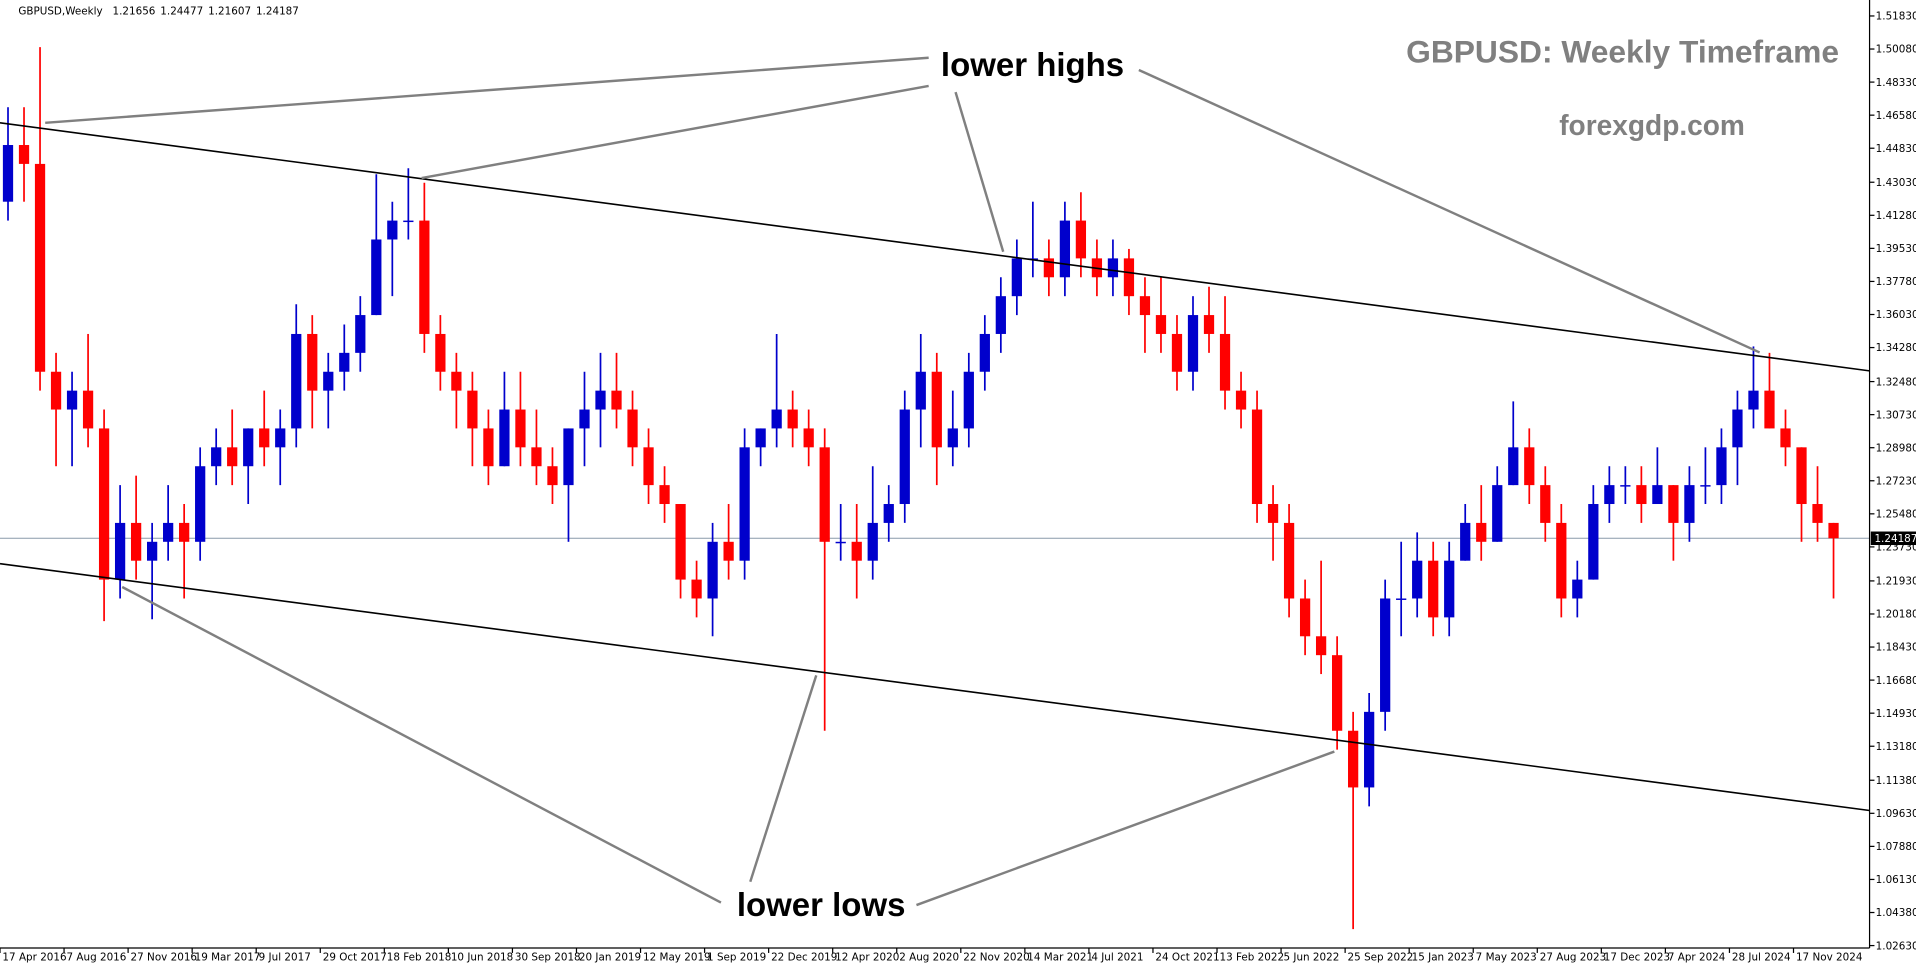 The width and height of the screenshot is (1916, 964). What do you see at coordinates (1622, 52) in the screenshot?
I see `chart-title: GBPUSD: Weekly Timeframe` at bounding box center [1622, 52].